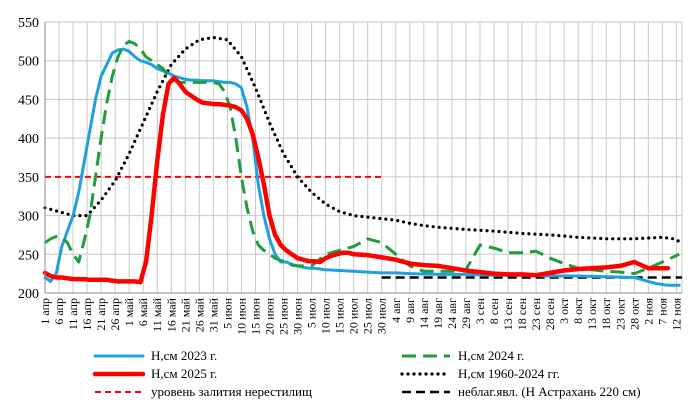 The image size is (699, 405). What do you see at coordinates (438, 313) in the screenshot?
I see `x-tick-label: 19 авг` at bounding box center [438, 313].